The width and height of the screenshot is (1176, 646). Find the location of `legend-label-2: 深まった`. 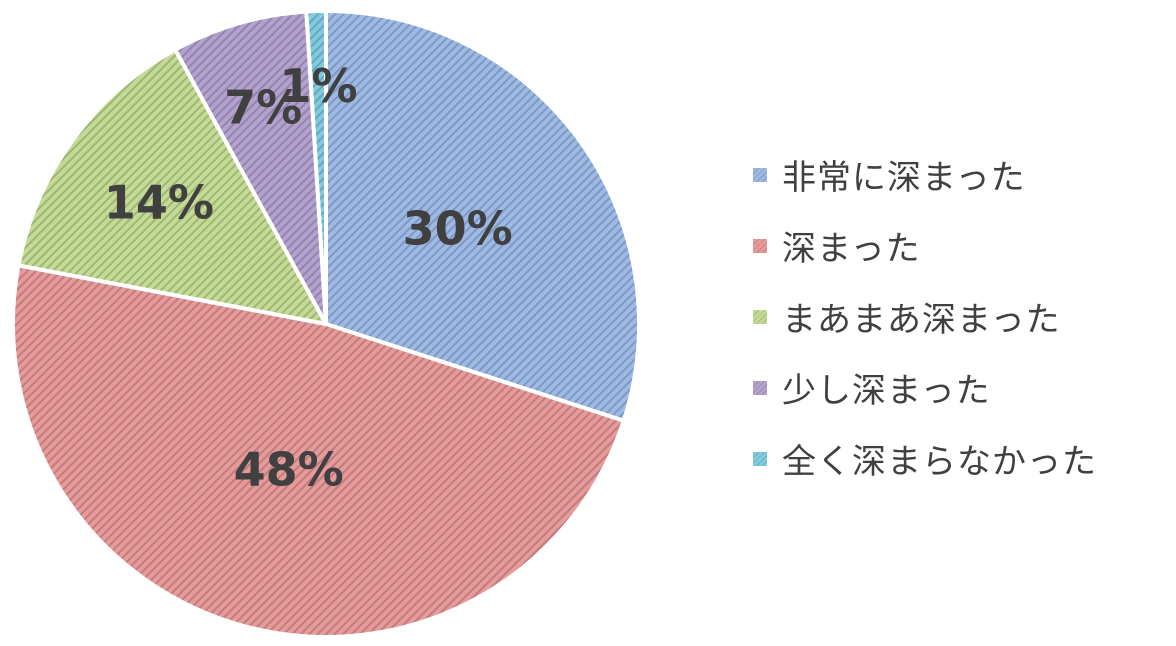

legend-label-2: 深まった is located at coordinates (851, 249).